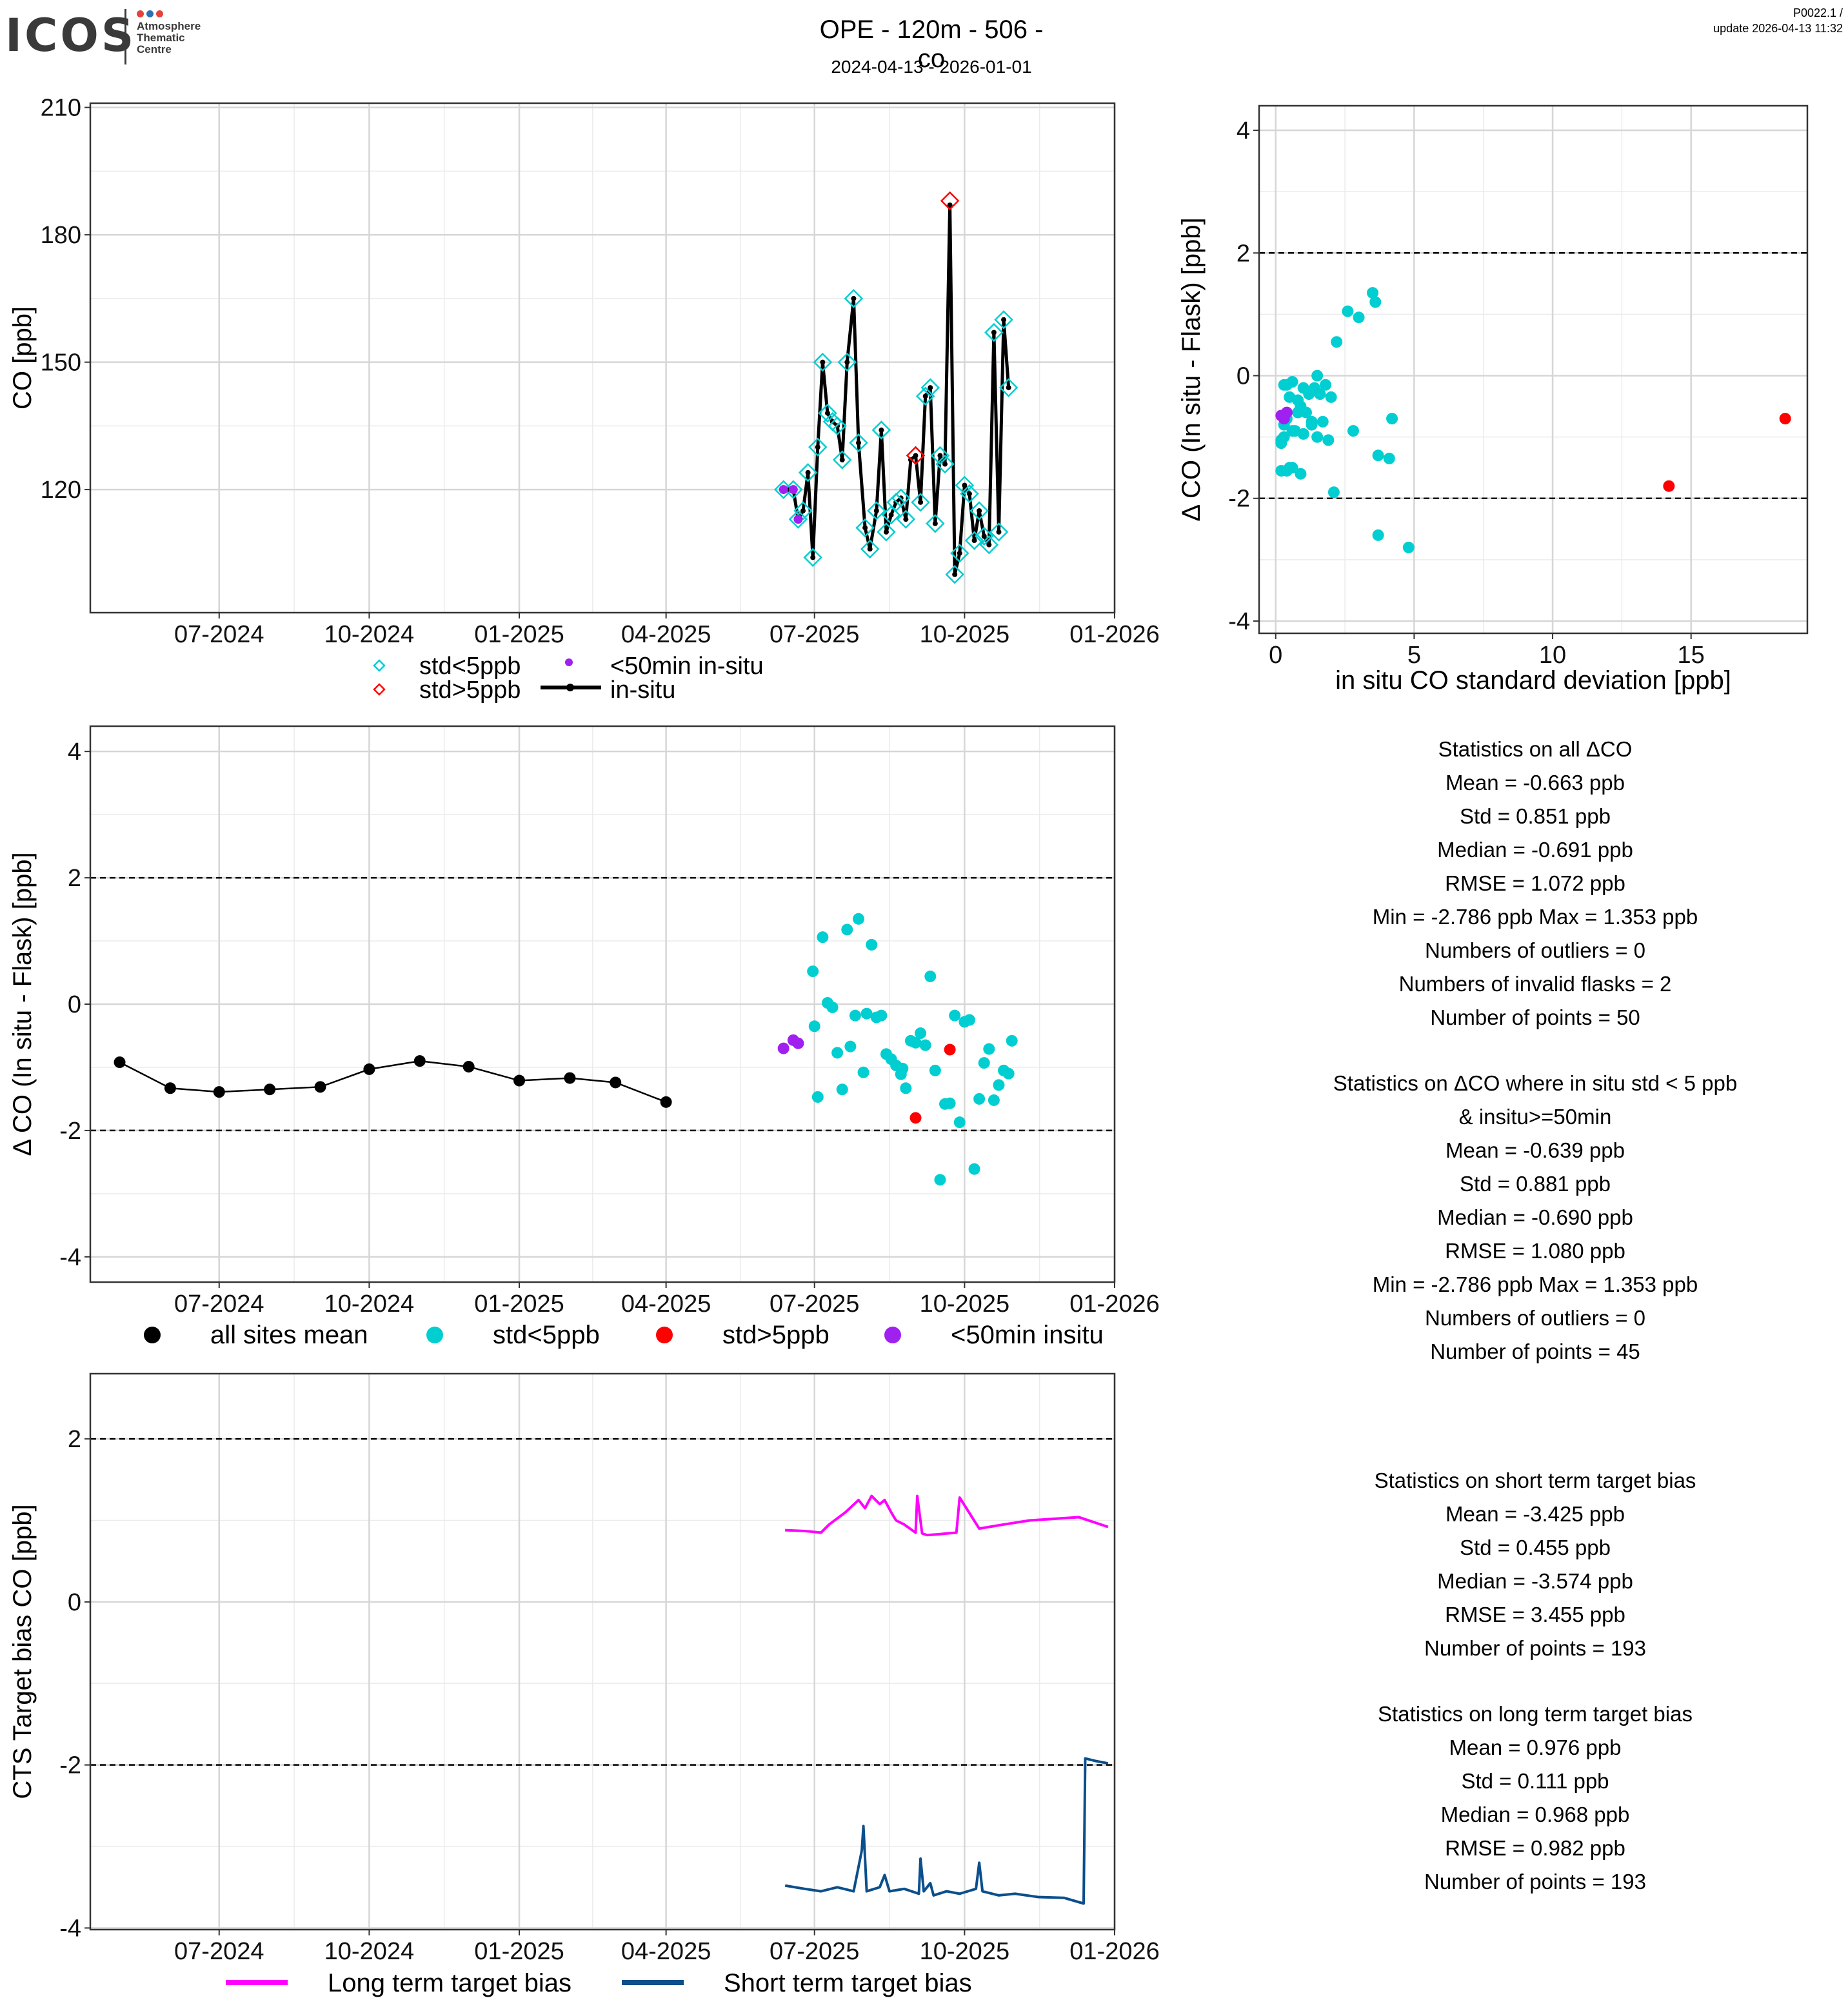 The height and width of the screenshot is (2007, 1848). I want to click on stats-minmax: Min = -2.786 ppb Max = 1.353 ppb, so click(1535, 1284).